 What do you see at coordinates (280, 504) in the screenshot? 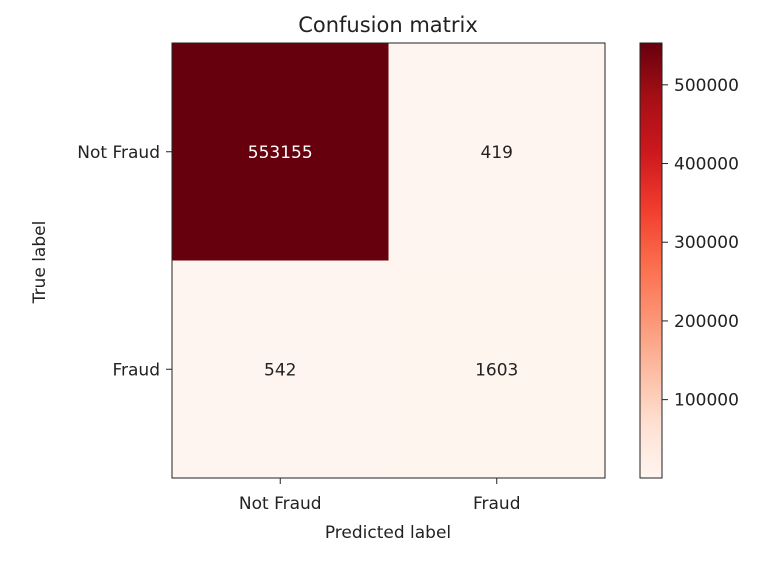
I see `x-tick-label: Not Fraud` at bounding box center [280, 504].